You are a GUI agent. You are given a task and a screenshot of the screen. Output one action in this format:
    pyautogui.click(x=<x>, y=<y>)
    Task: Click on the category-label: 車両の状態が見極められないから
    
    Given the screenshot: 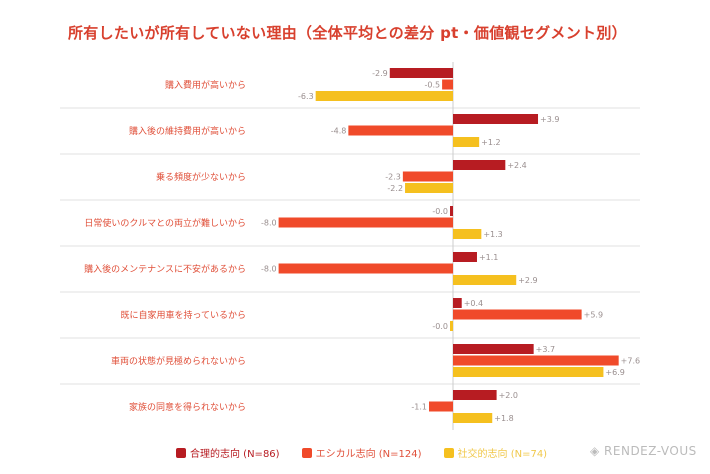 What is the action you would take?
    pyautogui.click(x=178, y=361)
    